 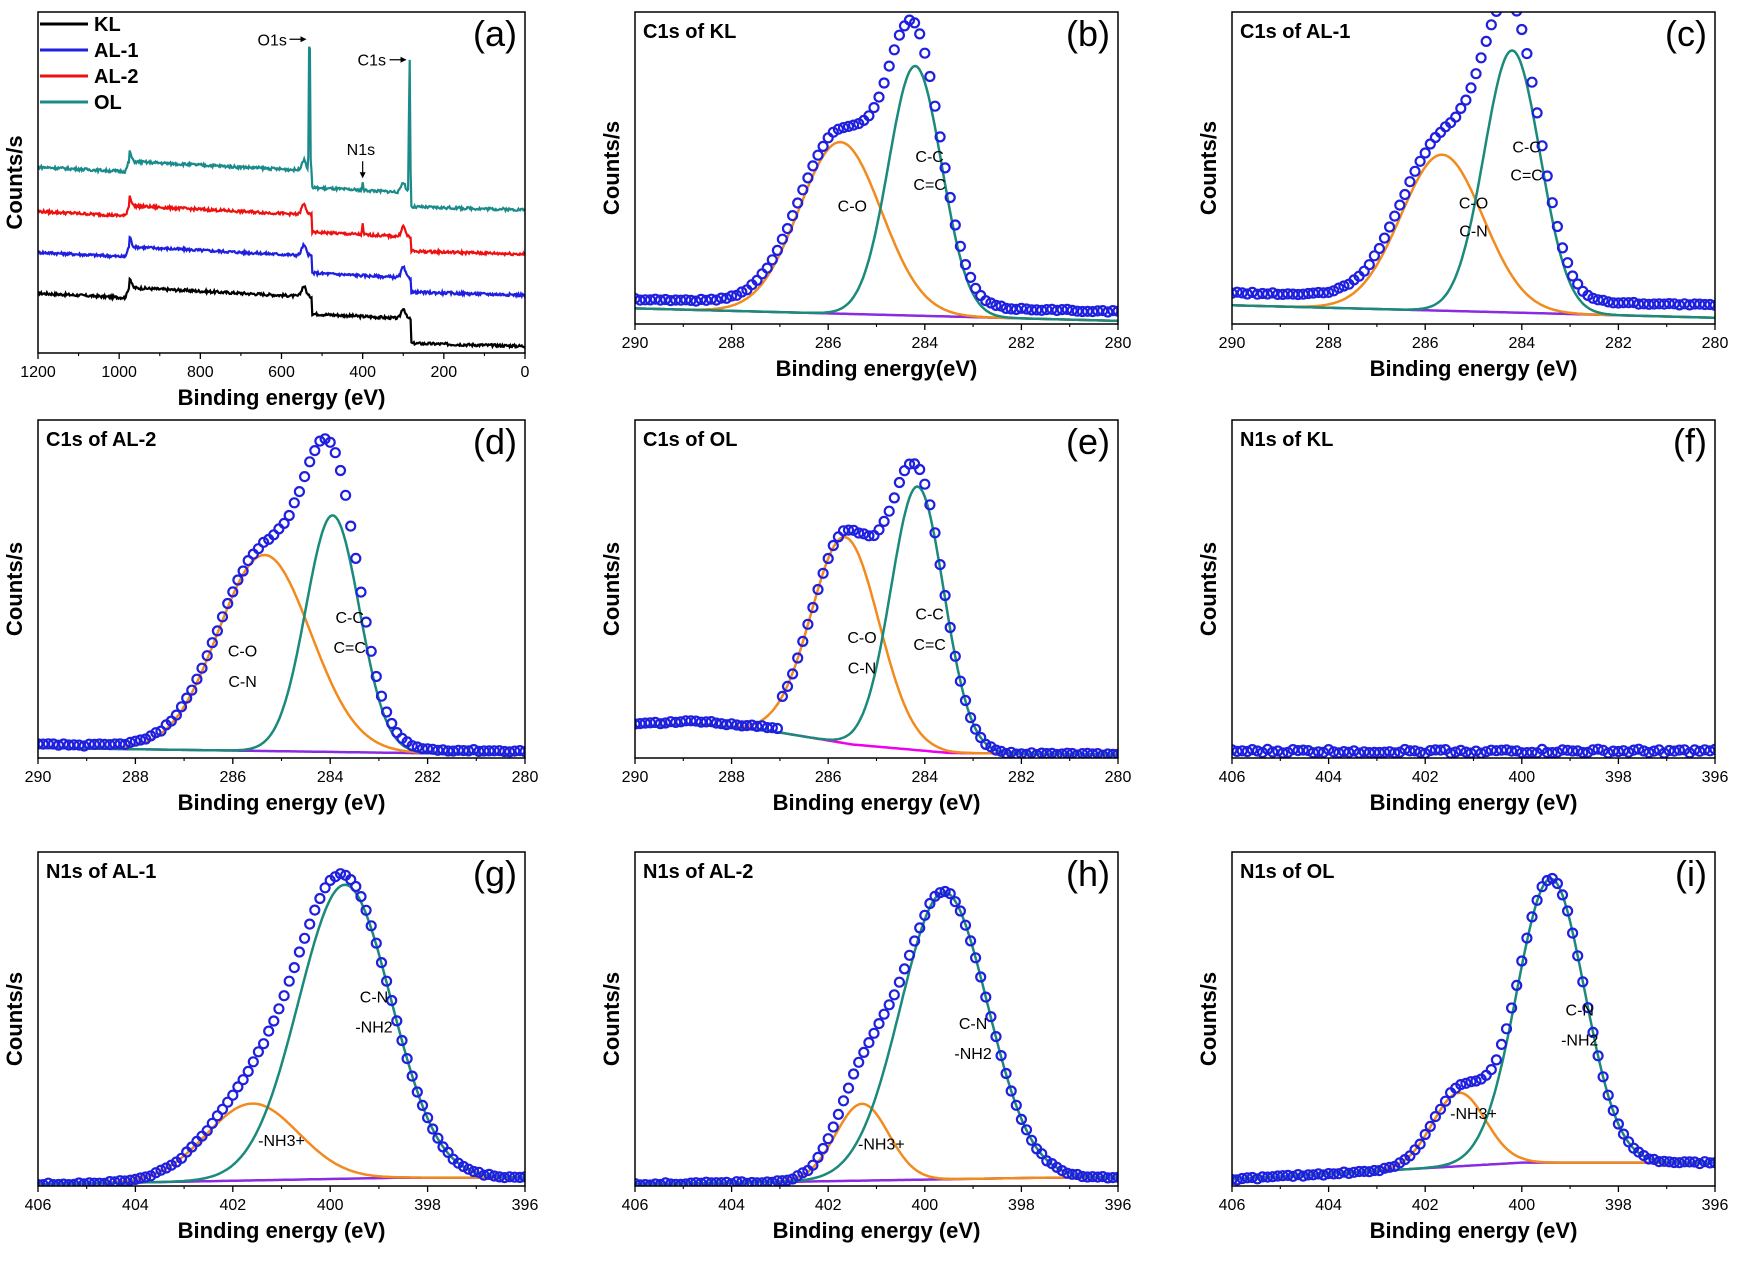 What do you see at coordinates (731, 343) in the screenshot?
I see `x-tick-label: 288` at bounding box center [731, 343].